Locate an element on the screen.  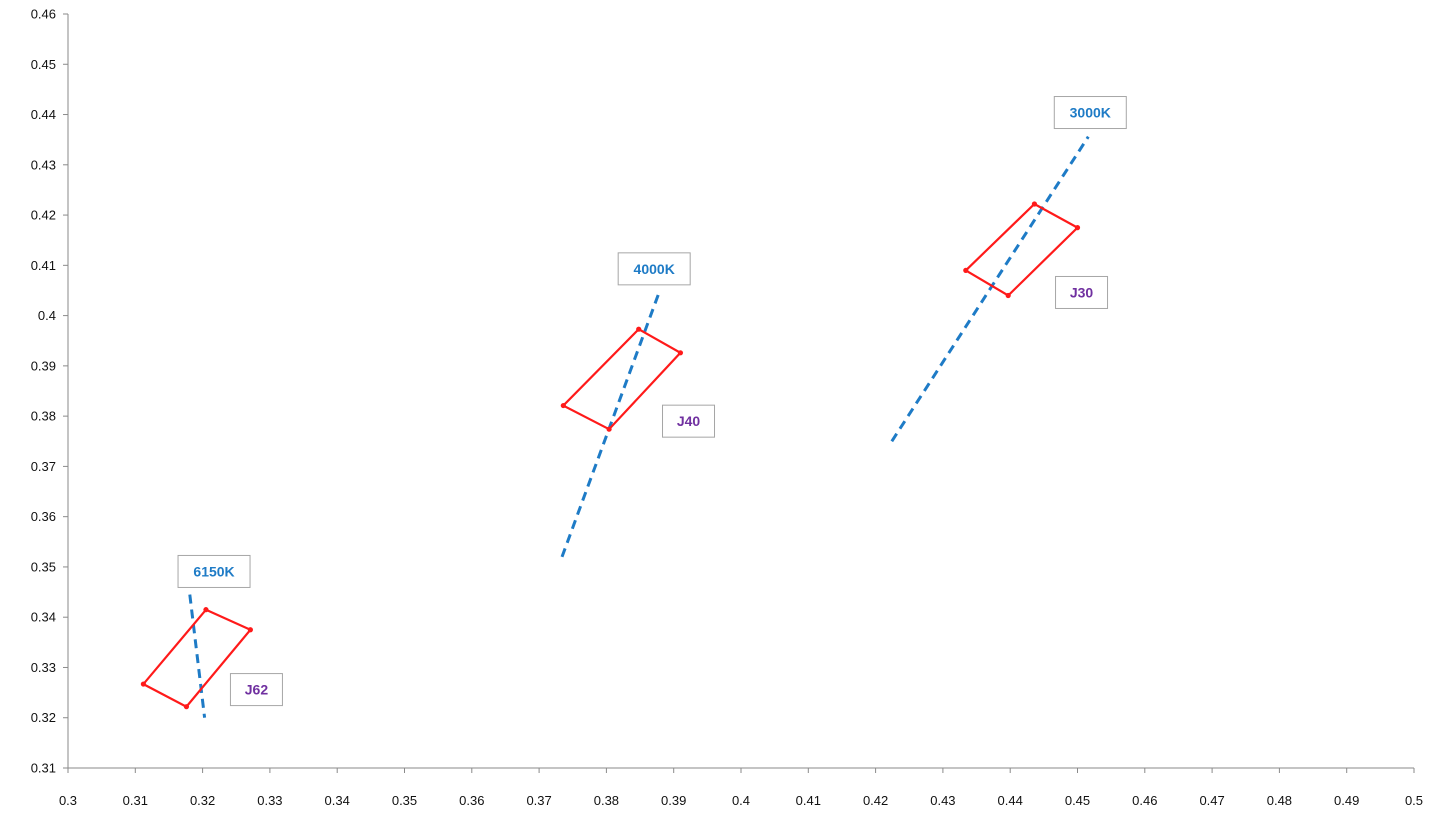
cct-line-3000k is located at coordinates (990, 289).